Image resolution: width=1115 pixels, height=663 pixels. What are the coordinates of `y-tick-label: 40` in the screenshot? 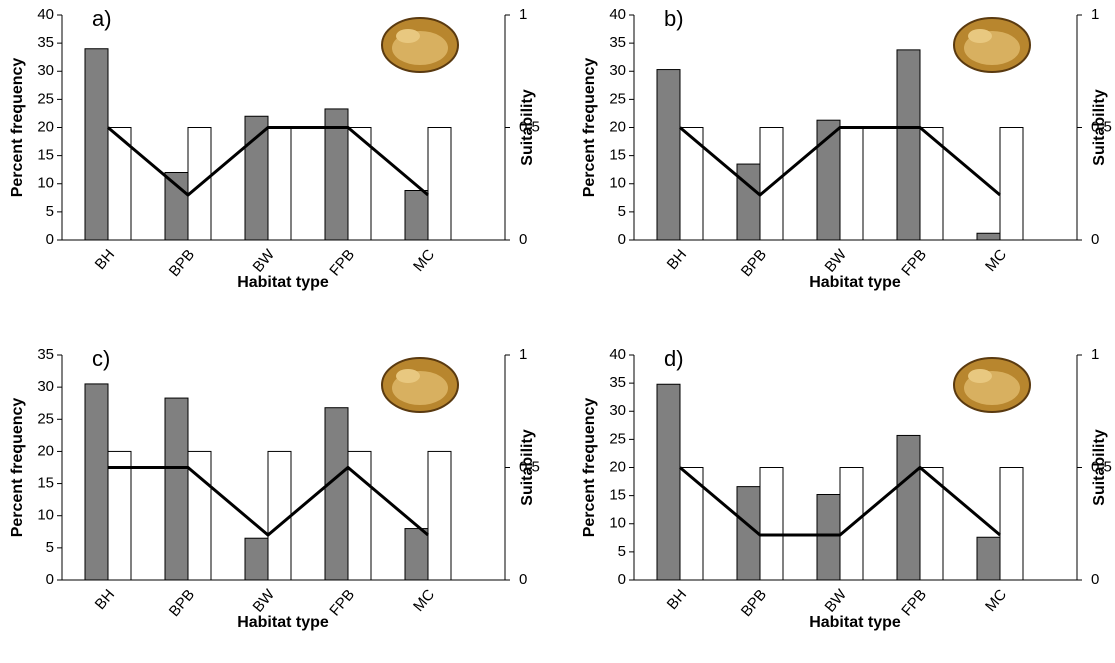 It's located at (617, 14).